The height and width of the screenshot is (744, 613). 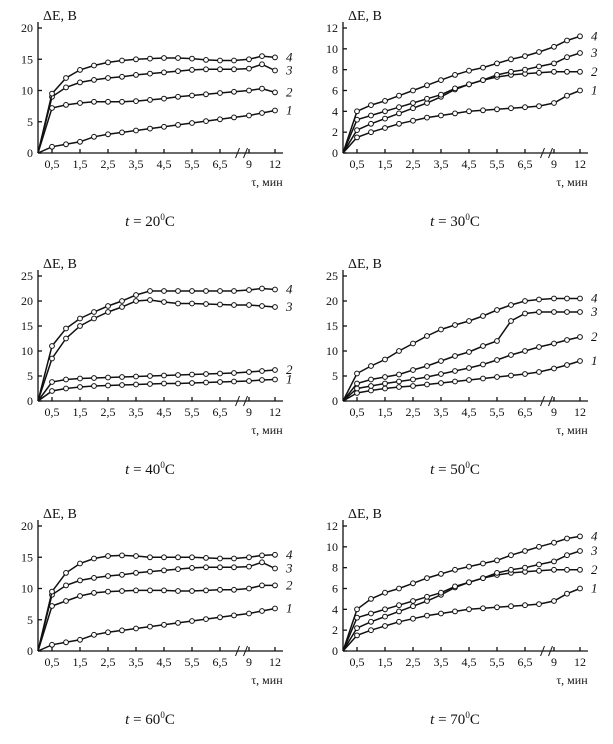 What do you see at coordinates (432, 720) in the screenshot?
I see `caption-variable: t` at bounding box center [432, 720].